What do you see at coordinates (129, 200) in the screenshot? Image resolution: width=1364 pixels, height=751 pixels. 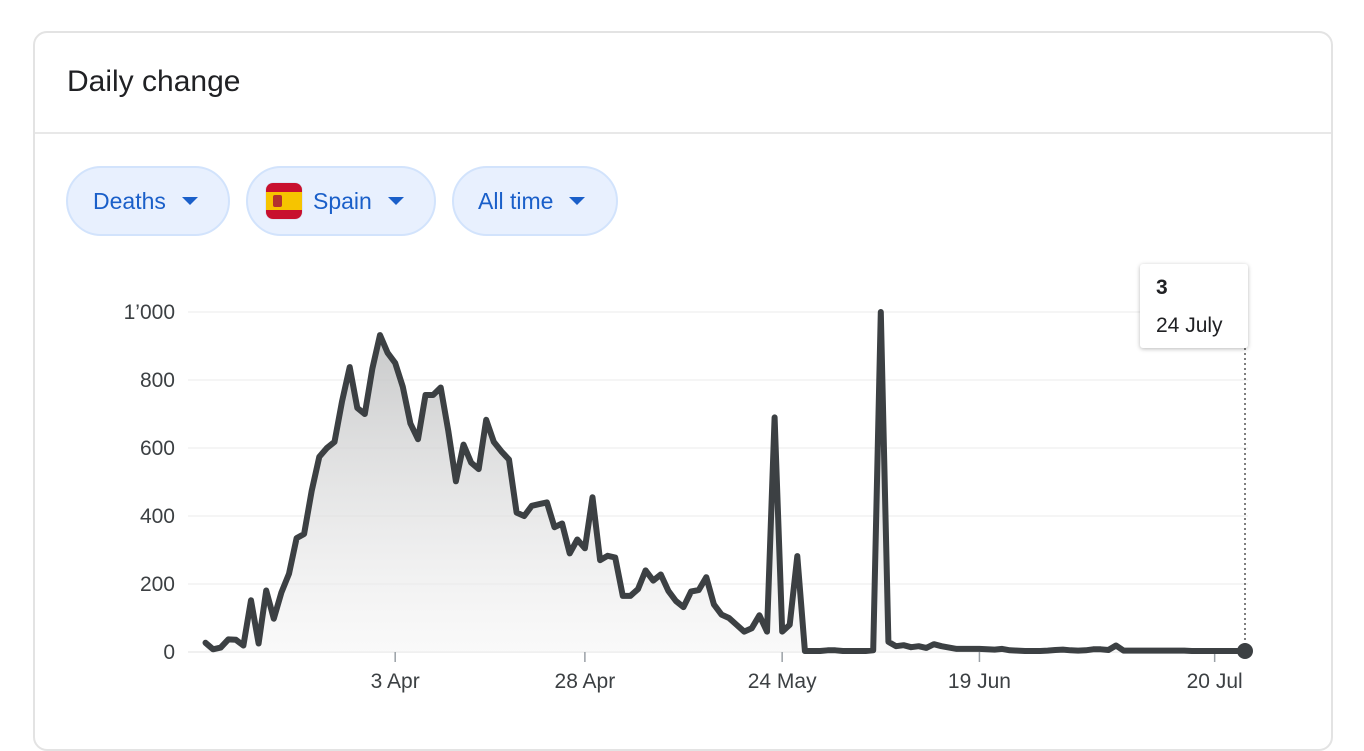 I see `metric-label: Deaths` at bounding box center [129, 200].